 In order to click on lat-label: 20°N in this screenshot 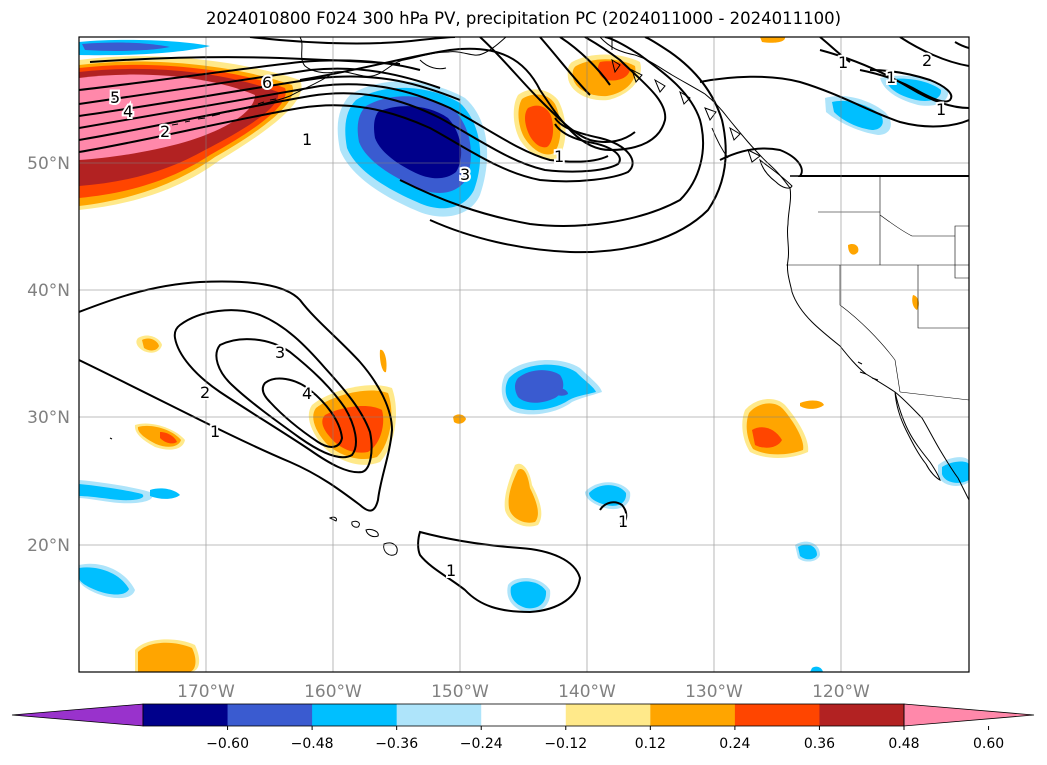, I will do `click(48, 546)`.